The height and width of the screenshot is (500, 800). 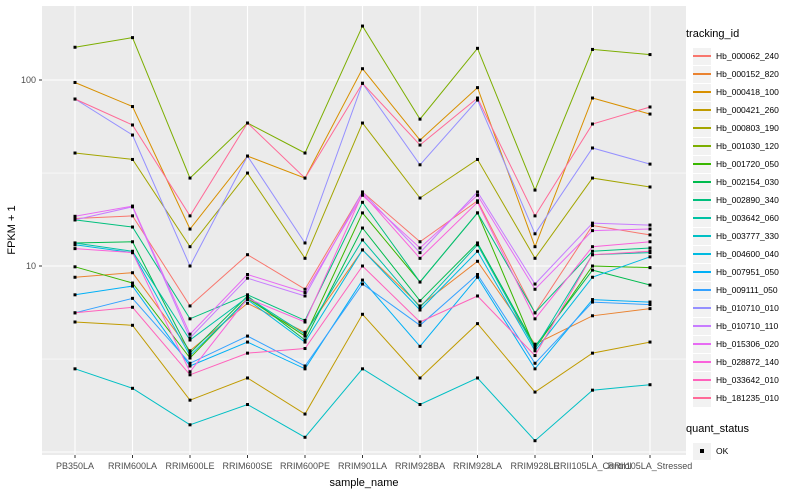 What do you see at coordinates (12, 229) in the screenshot?
I see `y-axis-title: FPKM + 1` at bounding box center [12, 229].